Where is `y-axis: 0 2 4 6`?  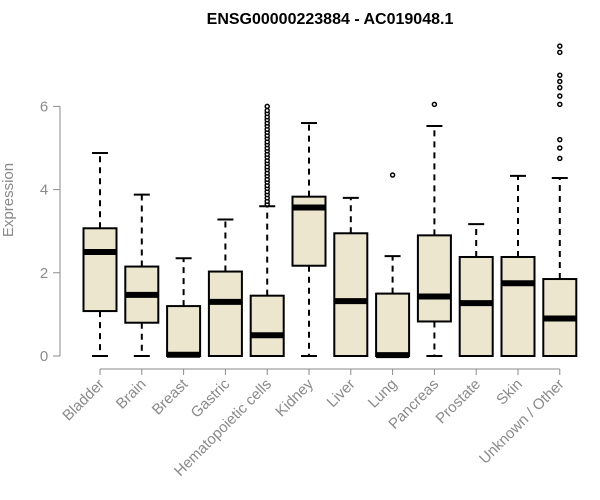 y-axis: 0 2 4 6 is located at coordinates (50, 231).